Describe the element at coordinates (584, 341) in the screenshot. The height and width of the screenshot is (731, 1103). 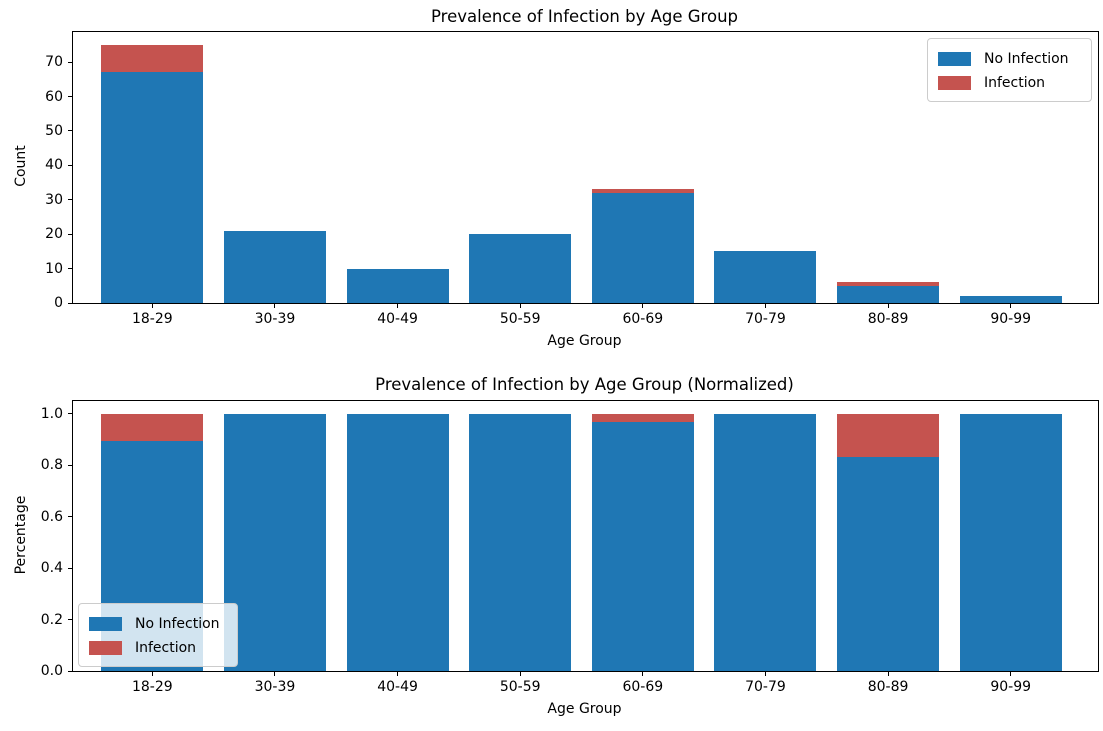
I see `count-x-axis-label: Age Group` at that location.